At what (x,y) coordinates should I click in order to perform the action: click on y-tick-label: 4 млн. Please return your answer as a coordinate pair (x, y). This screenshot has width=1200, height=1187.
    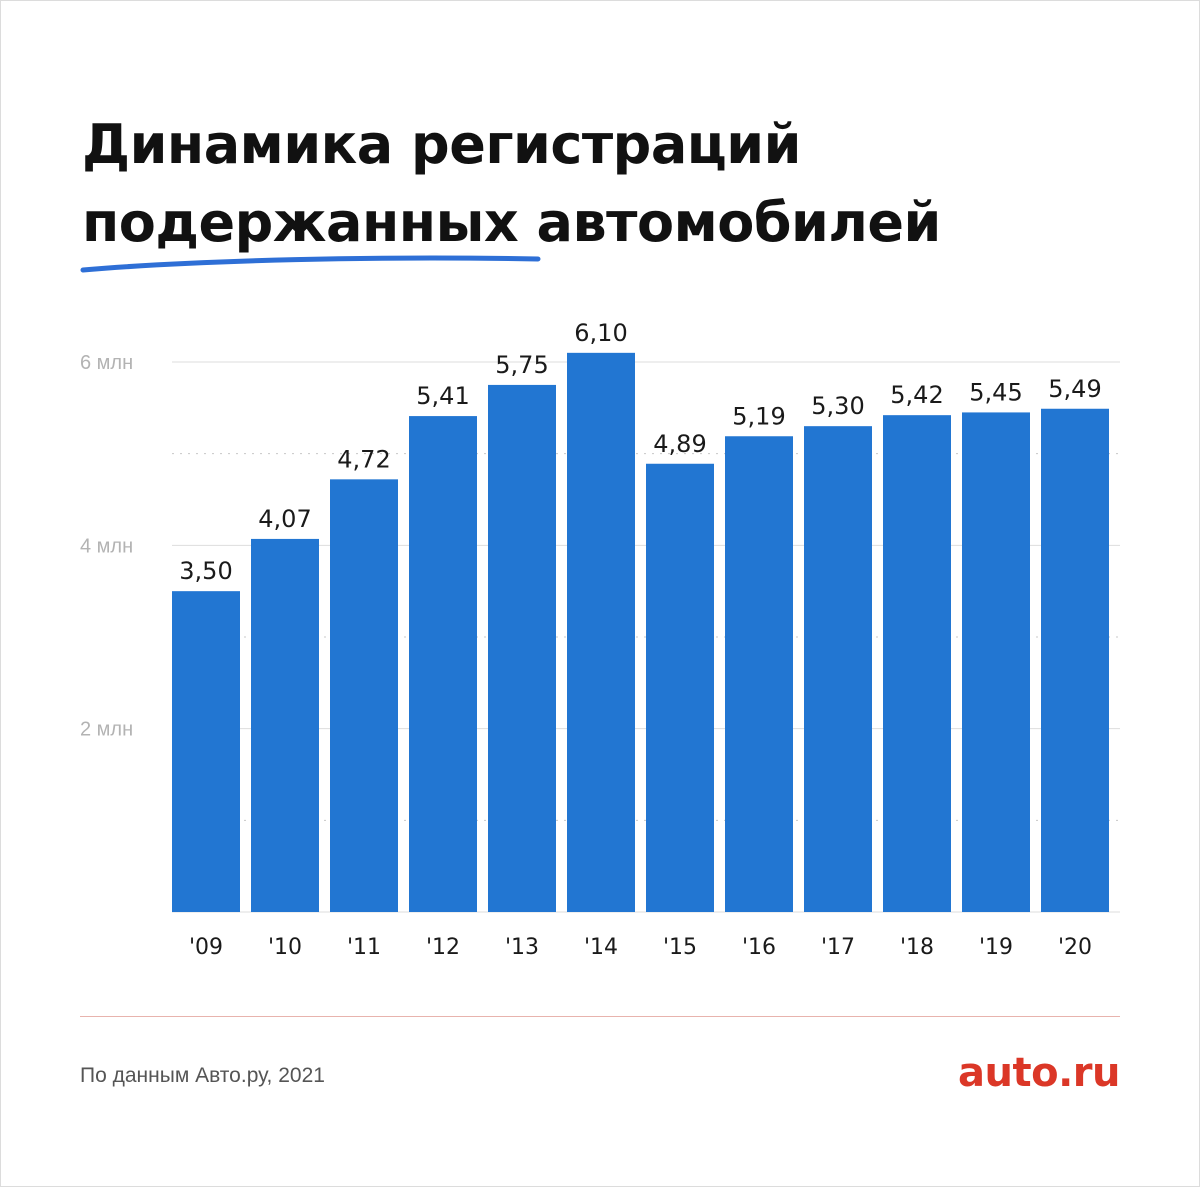
    Looking at the image, I should click on (106, 546).